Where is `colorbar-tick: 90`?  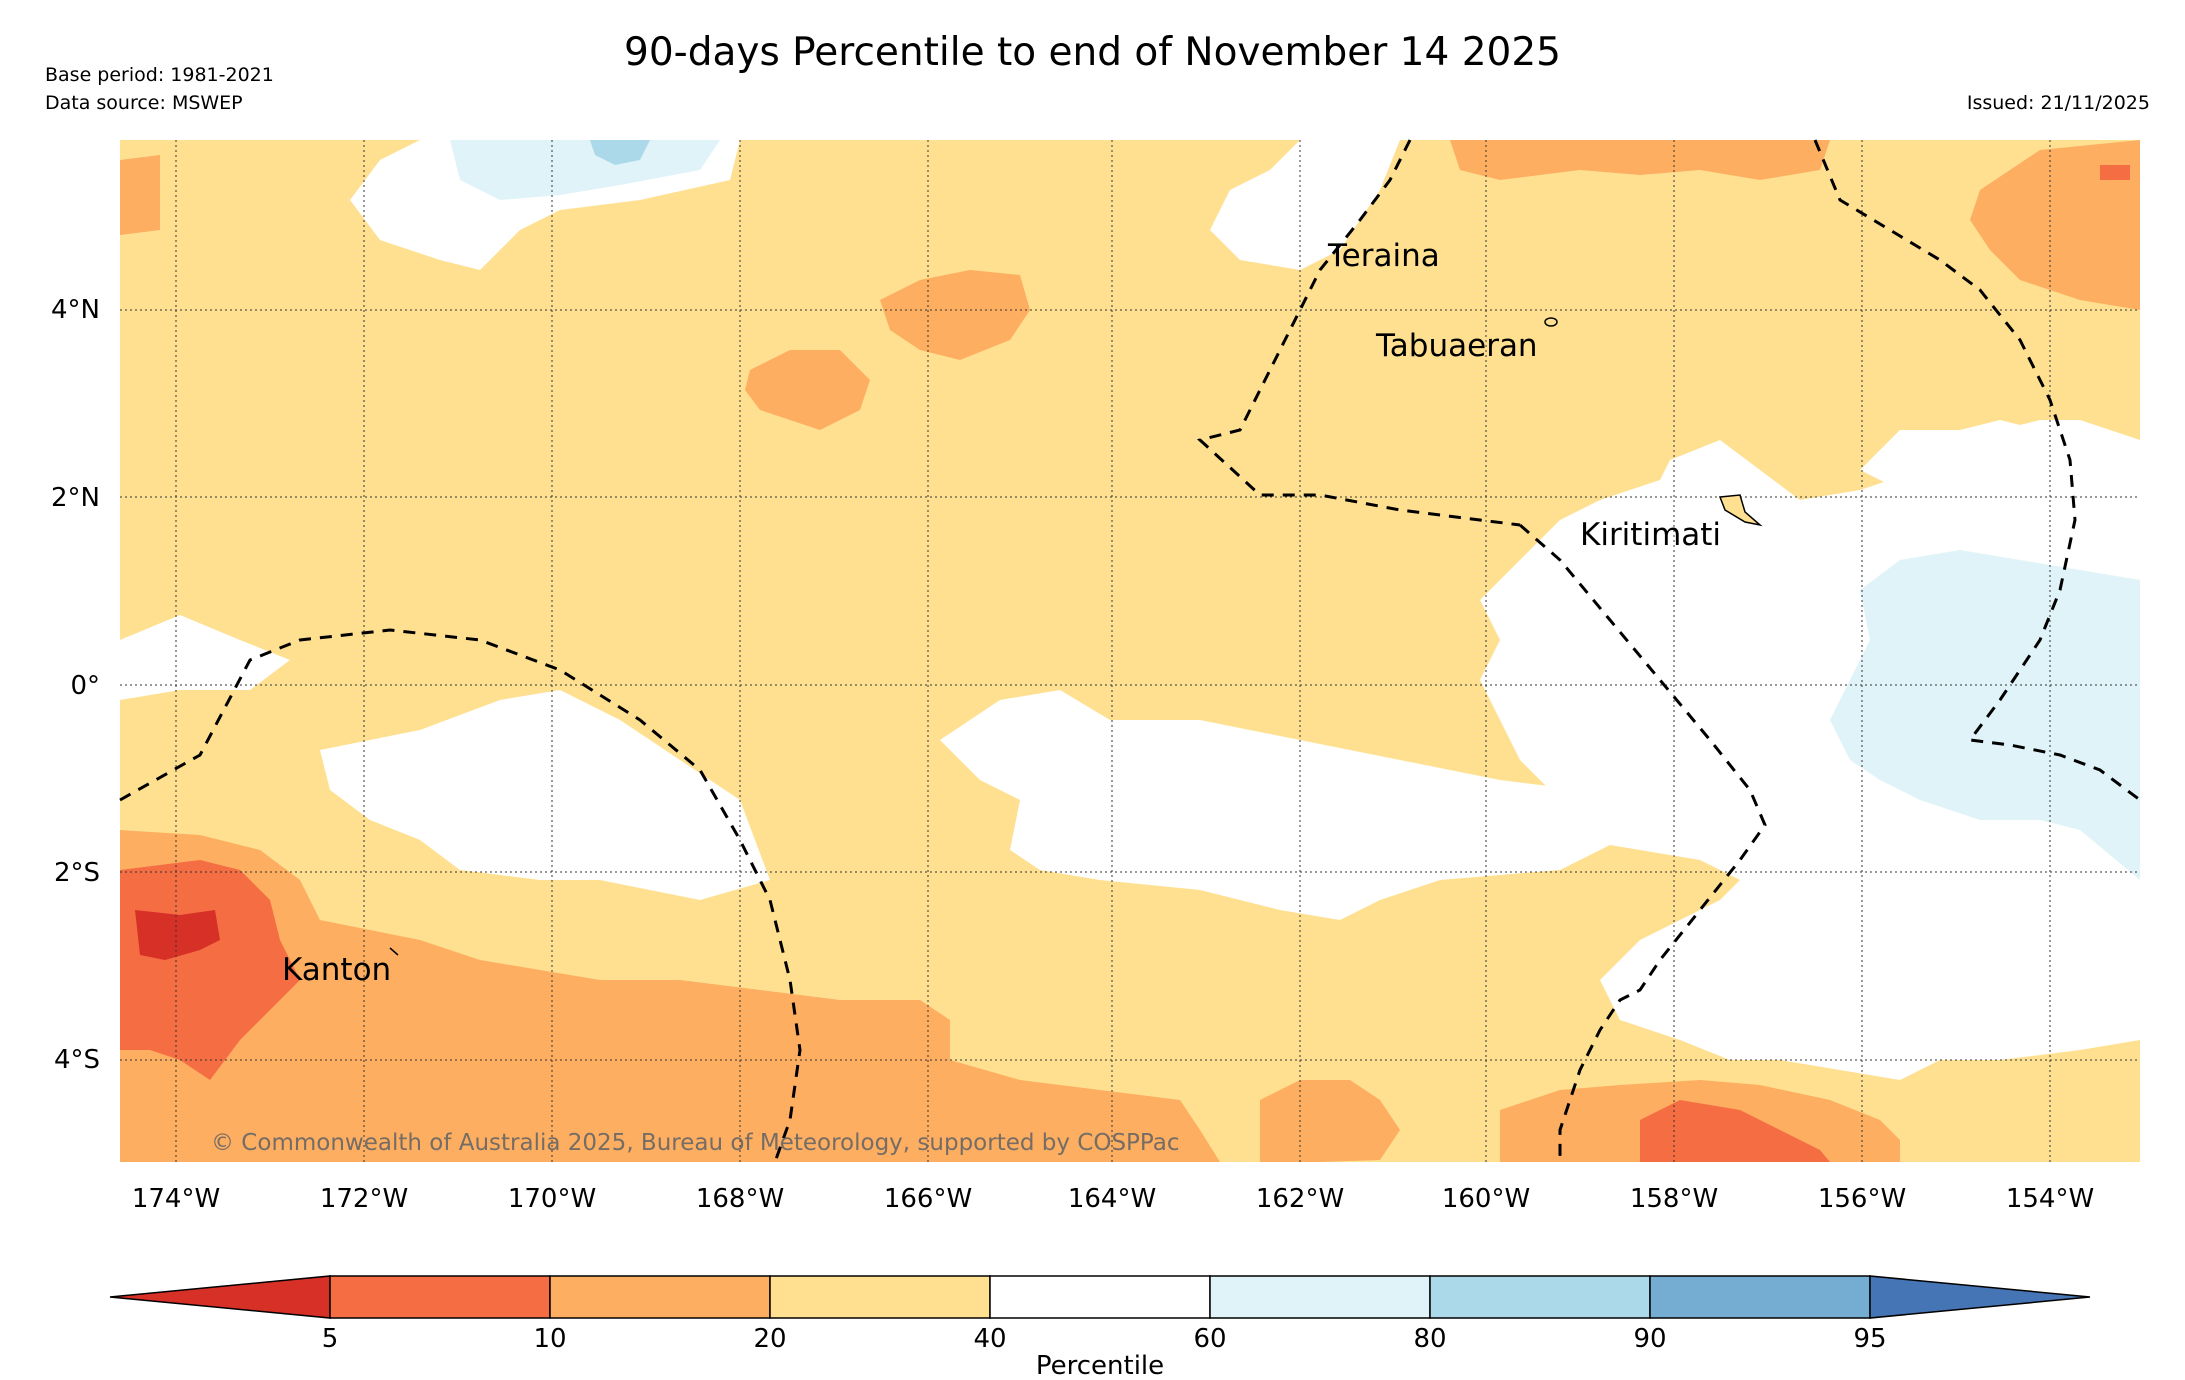 colorbar-tick: 90 is located at coordinates (1649, 1339).